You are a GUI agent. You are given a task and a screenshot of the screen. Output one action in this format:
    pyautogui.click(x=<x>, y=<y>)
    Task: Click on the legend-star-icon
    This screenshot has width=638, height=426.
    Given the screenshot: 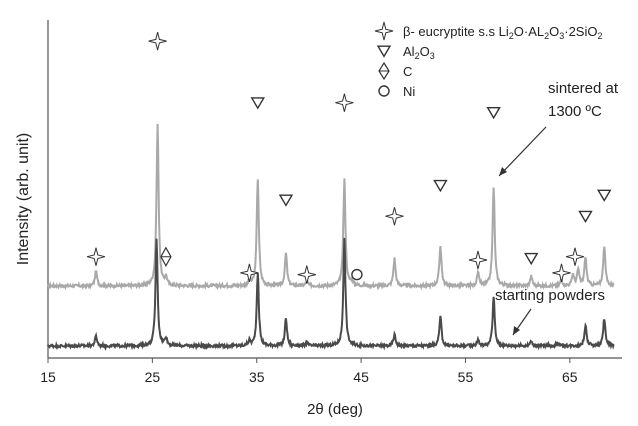 What is the action you would take?
    pyautogui.click(x=384, y=31)
    